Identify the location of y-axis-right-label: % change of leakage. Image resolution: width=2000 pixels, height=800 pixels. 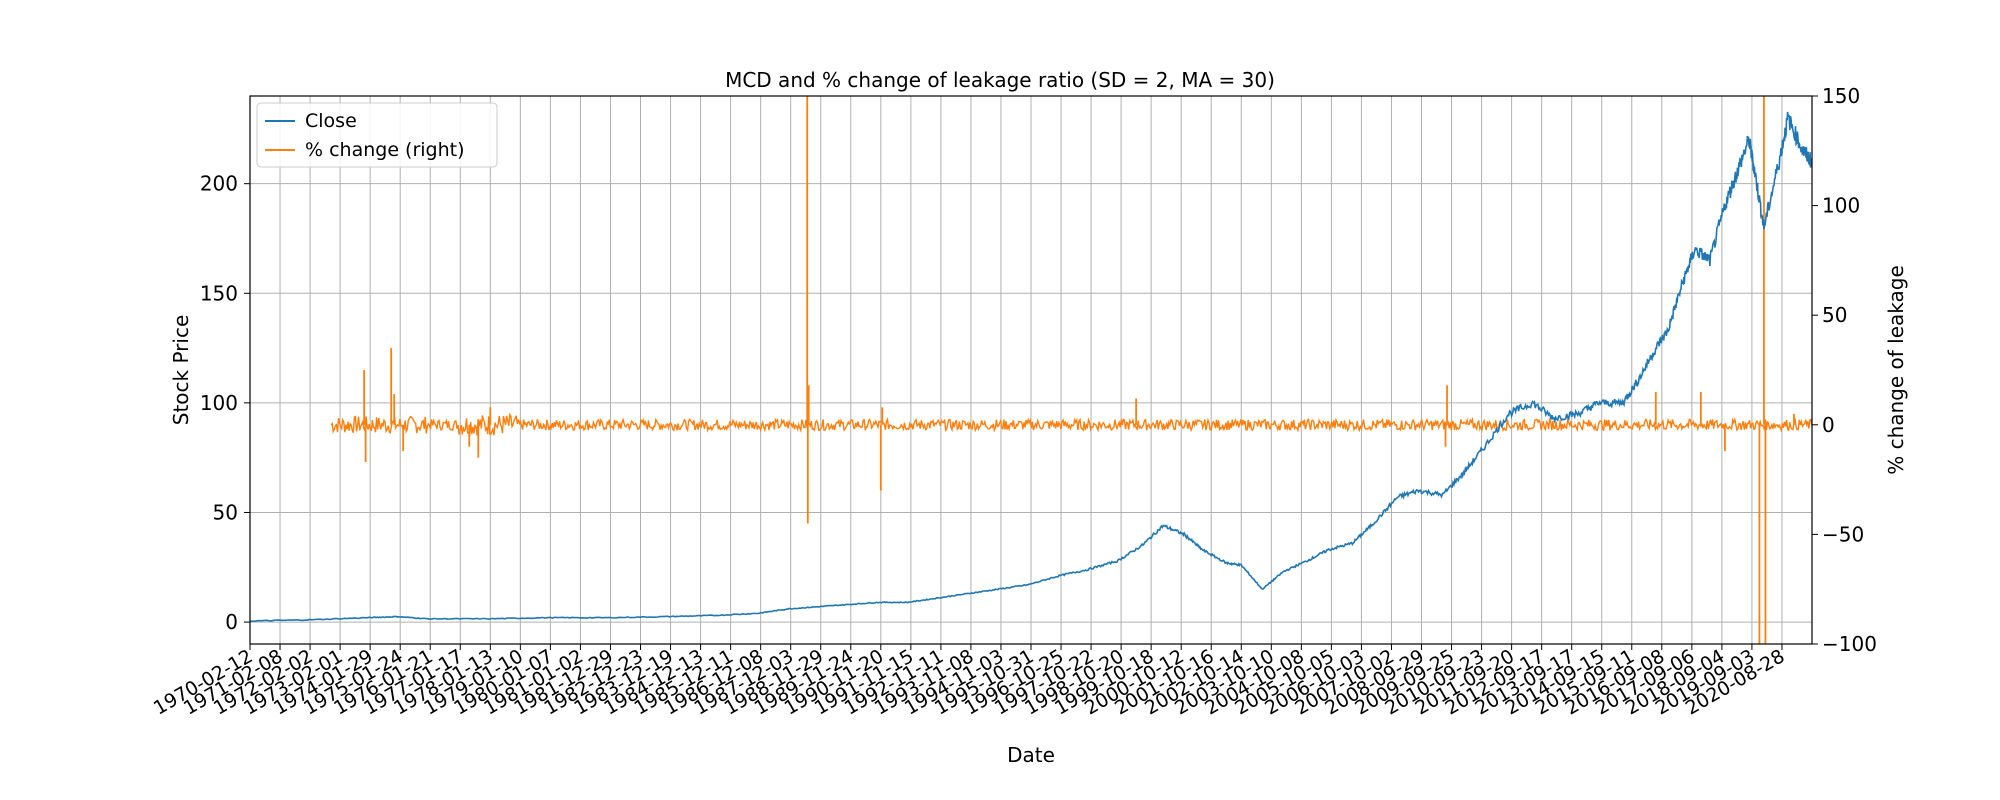
(1896, 370).